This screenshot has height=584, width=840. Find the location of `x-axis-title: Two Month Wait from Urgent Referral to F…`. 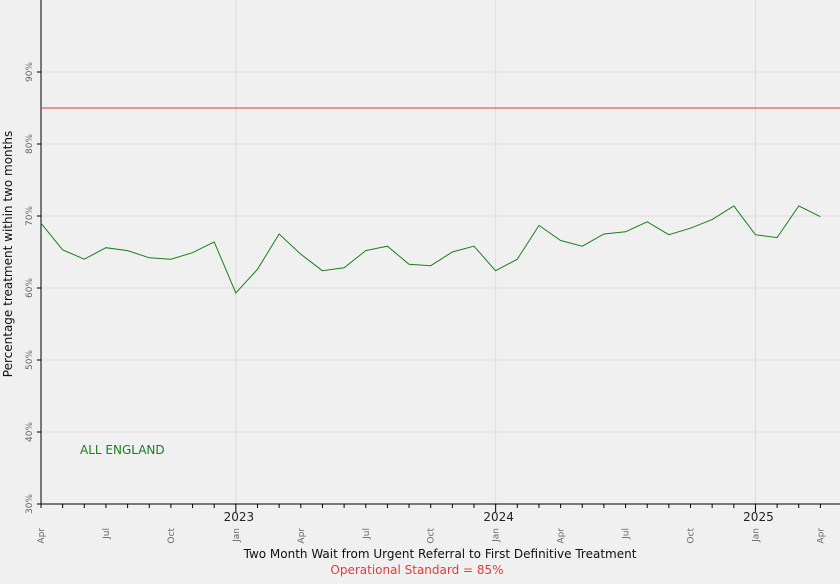

x-axis-title: Two Month Wait from Urgent Referral to F… is located at coordinates (440, 554).